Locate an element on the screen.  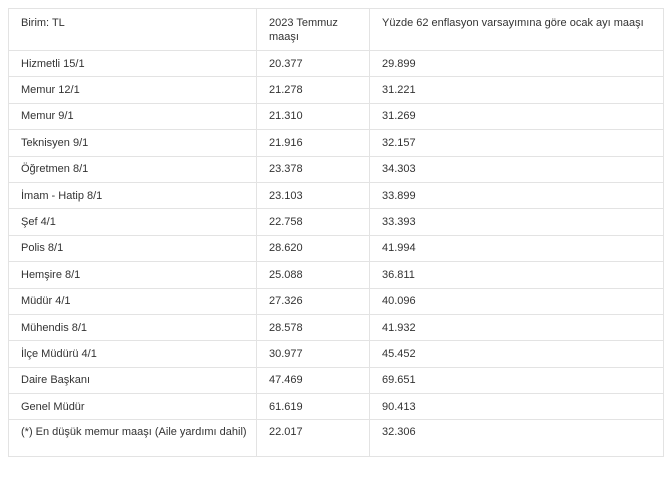
table-row: Daire Başkanı 47.469 69.651 is located at coordinates (336, 380).